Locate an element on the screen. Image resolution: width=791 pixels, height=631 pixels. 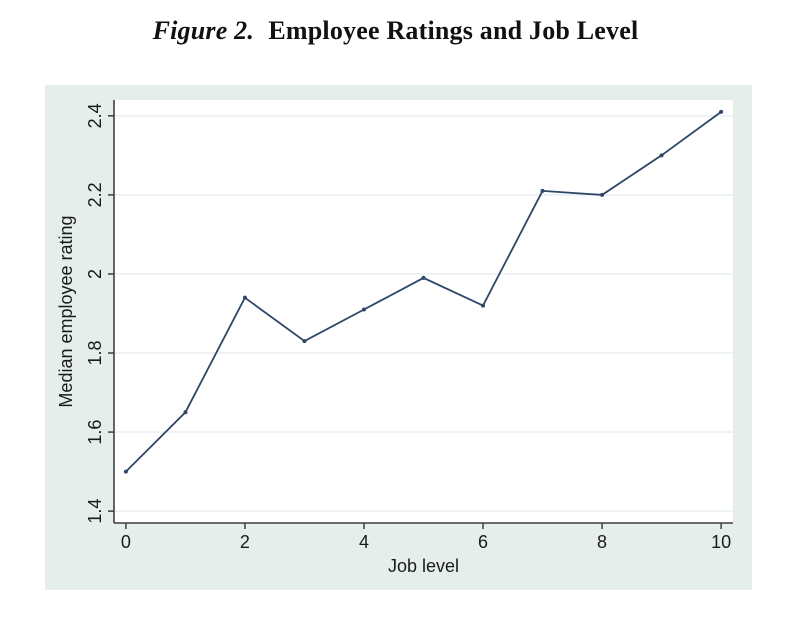
y-tick-label: 2.2 is located at coordinates (95, 194).